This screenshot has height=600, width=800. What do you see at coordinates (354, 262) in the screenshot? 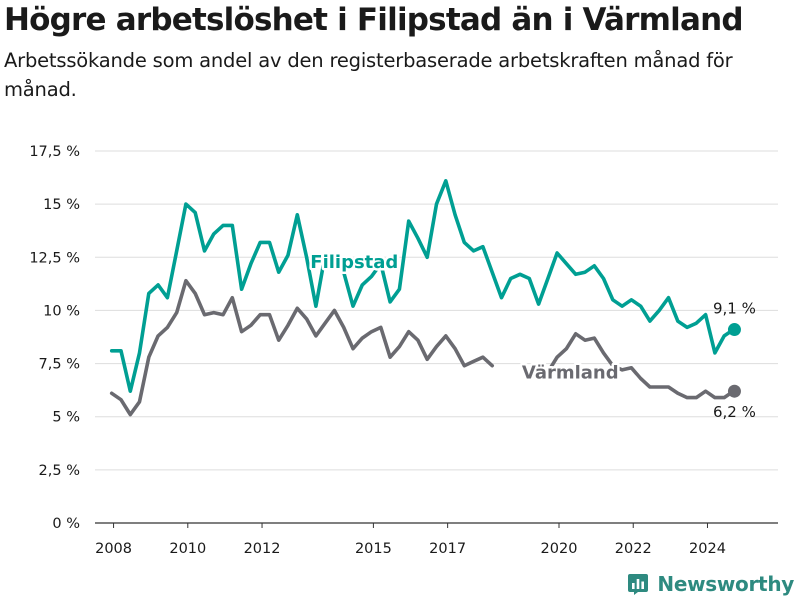
I see `series-label-filipstad: Filipstad` at bounding box center [354, 262].